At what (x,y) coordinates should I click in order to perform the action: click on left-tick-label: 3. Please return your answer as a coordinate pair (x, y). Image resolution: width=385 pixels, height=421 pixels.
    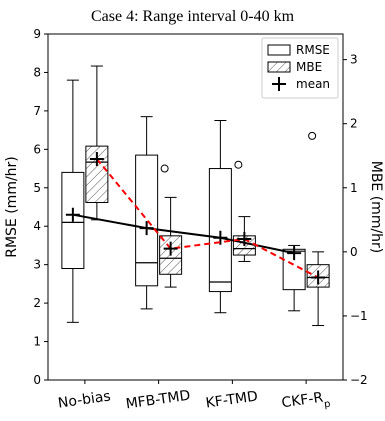
    Looking at the image, I should click on (37, 265).